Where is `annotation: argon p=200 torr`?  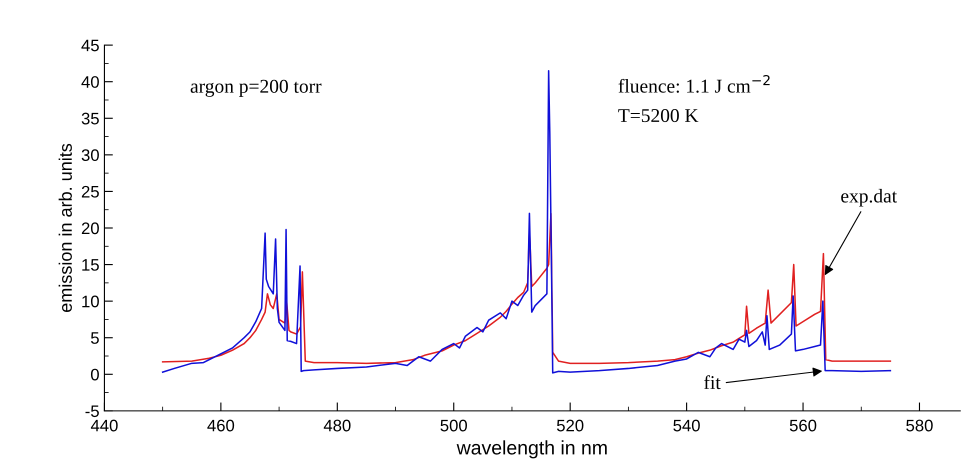 annotation: argon p=200 torr is located at coordinates (256, 88).